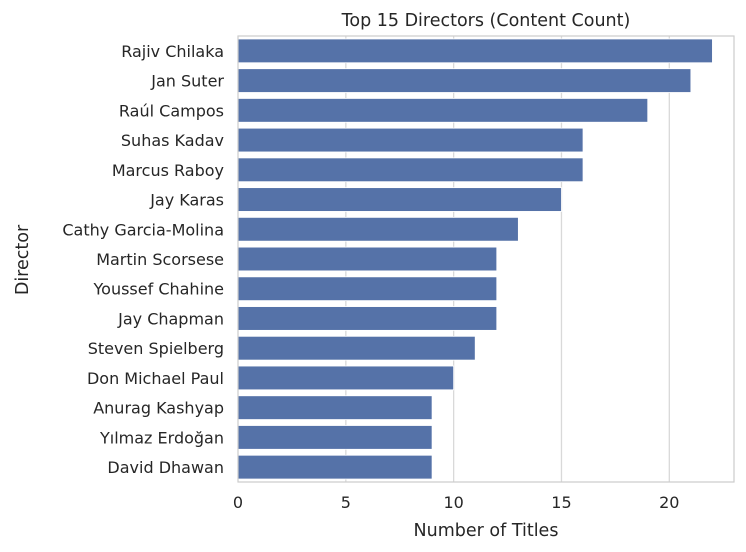  I want to click on y-tick-label: Don Michael Paul, so click(155, 378).